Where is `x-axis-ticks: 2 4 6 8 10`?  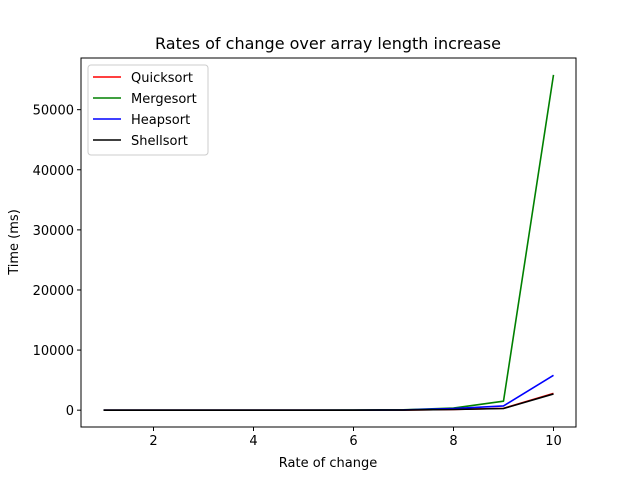
x-axis-ticks: 2 4 6 8 10 is located at coordinates (355, 438).